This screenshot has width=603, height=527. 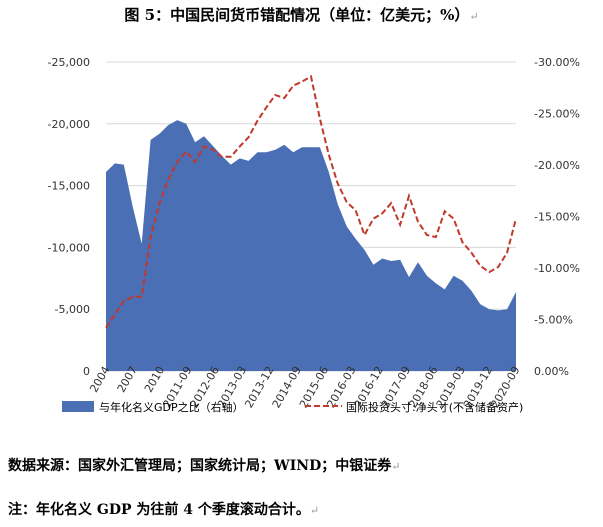 I want to click on right-tick-label: -15.00%, so click(x=557, y=217).